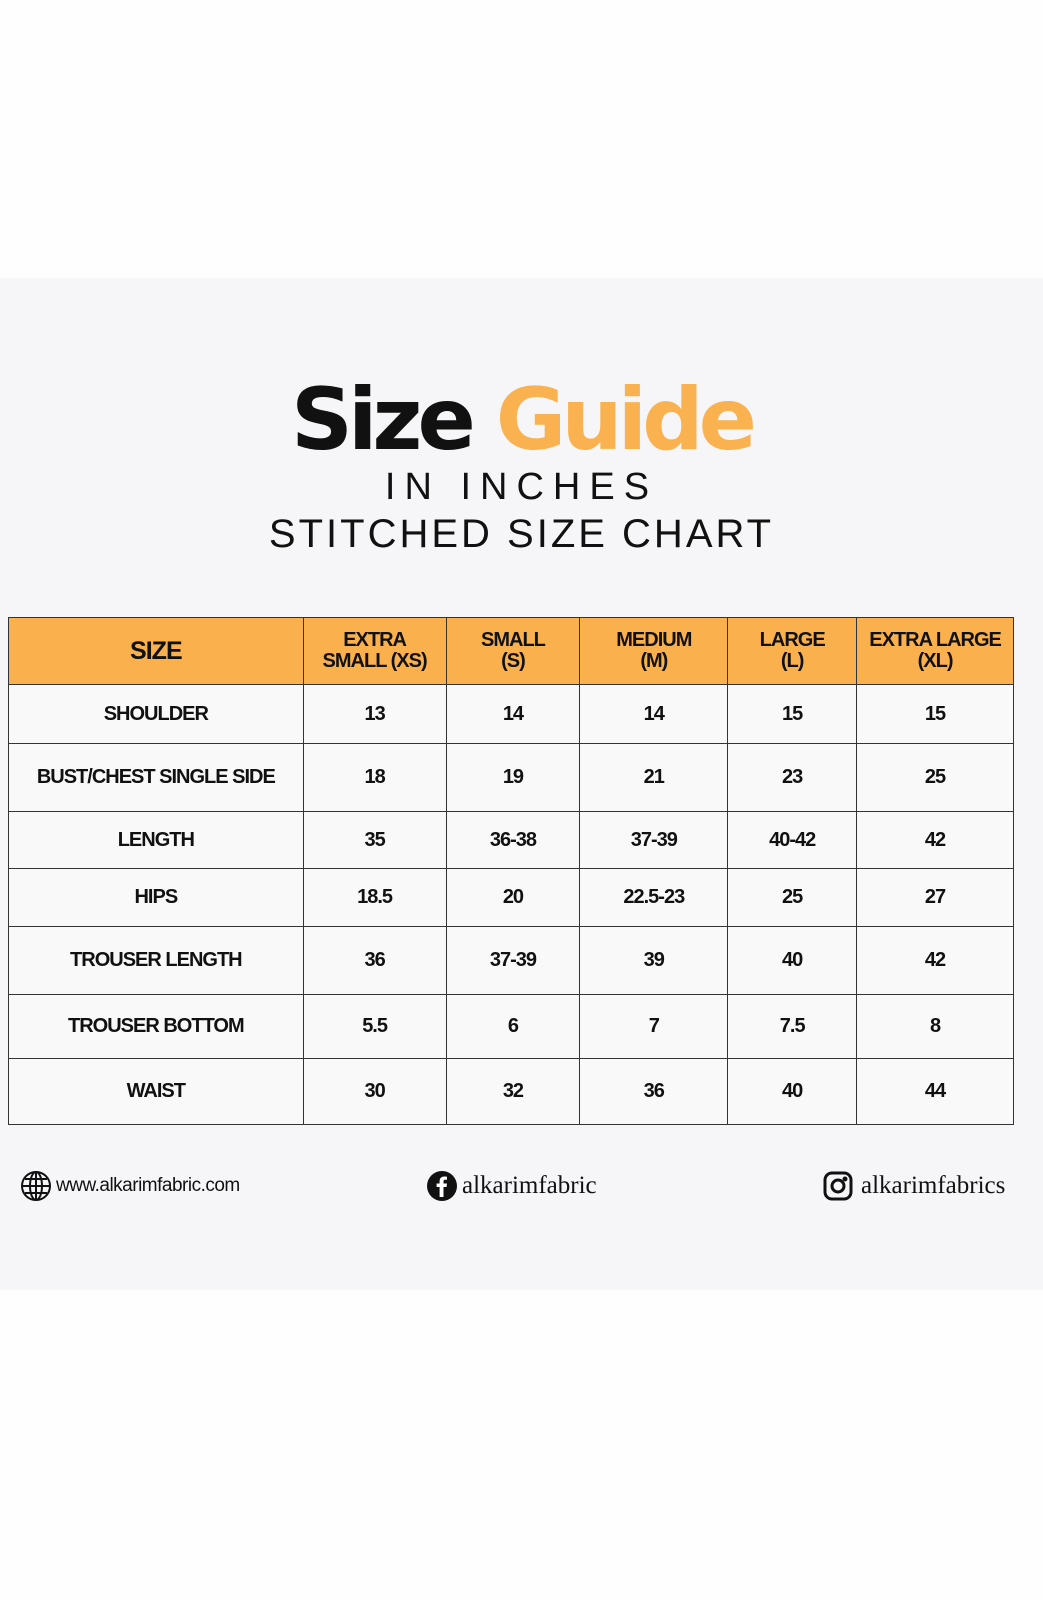  I want to click on table-row: TROUSER LENGTH 36 37-39 39 40 42, so click(511, 960).